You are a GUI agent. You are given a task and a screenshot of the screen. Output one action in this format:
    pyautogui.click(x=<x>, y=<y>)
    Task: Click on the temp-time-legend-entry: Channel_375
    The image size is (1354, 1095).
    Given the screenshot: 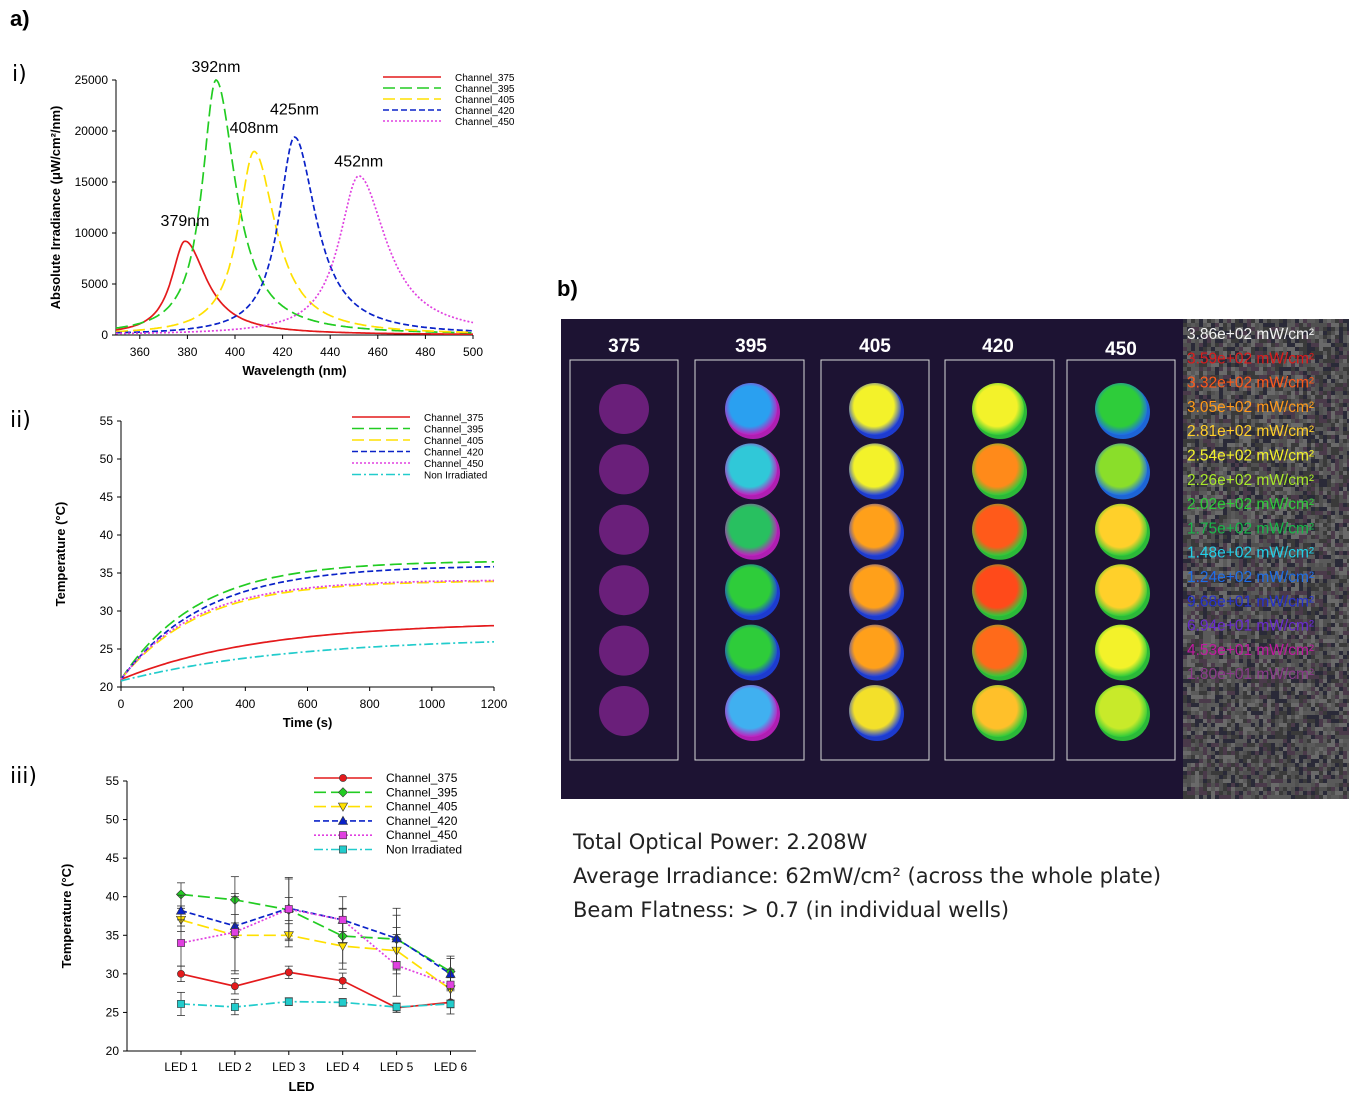 What is the action you would take?
    pyautogui.click(x=454, y=418)
    